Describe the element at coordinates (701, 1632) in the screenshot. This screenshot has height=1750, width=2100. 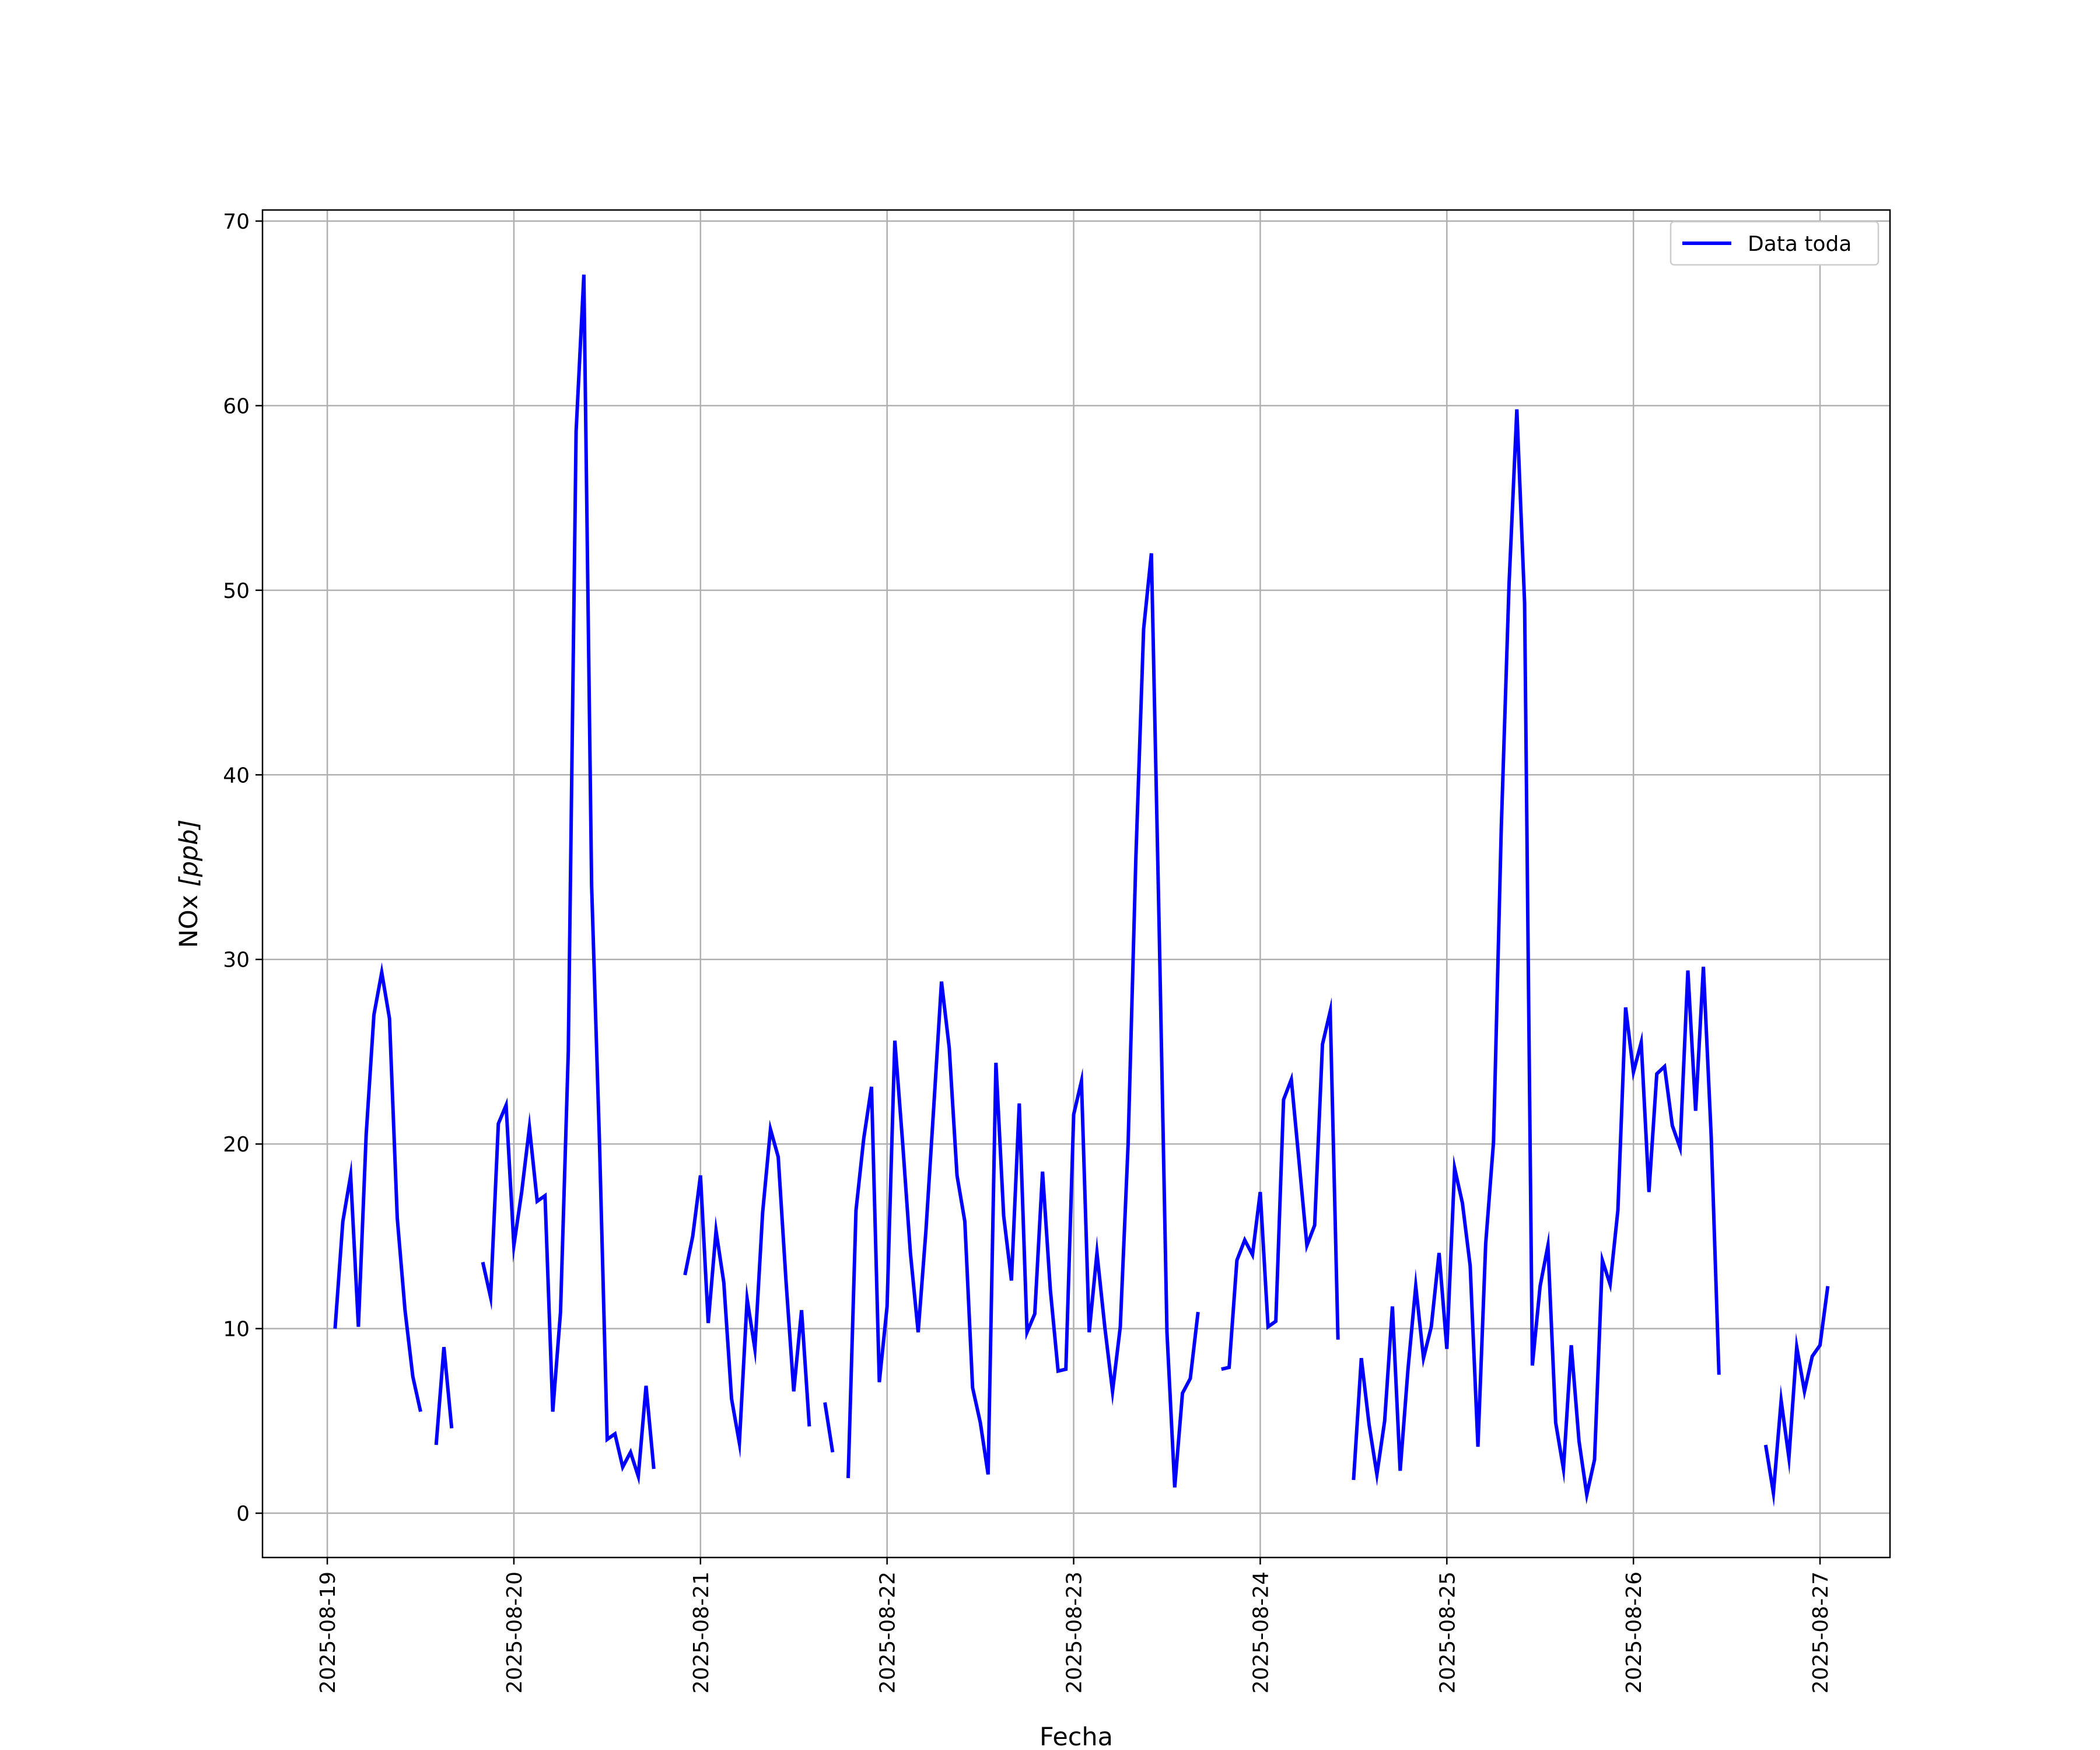
I see `x-tick-label: 2025-08-21` at that location.